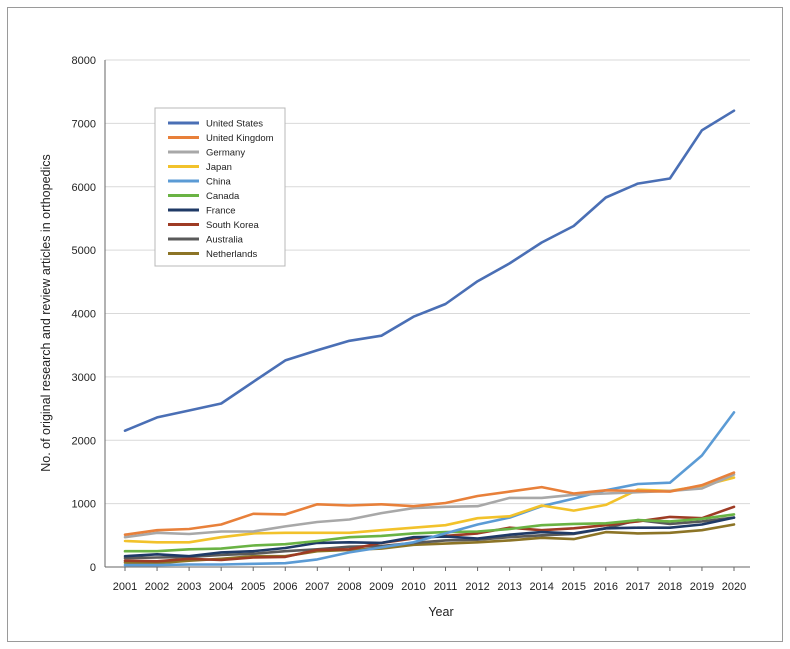 The image size is (790, 649). What do you see at coordinates (446, 587) in the screenshot?
I see `x-tick-label: 2011` at bounding box center [446, 587].